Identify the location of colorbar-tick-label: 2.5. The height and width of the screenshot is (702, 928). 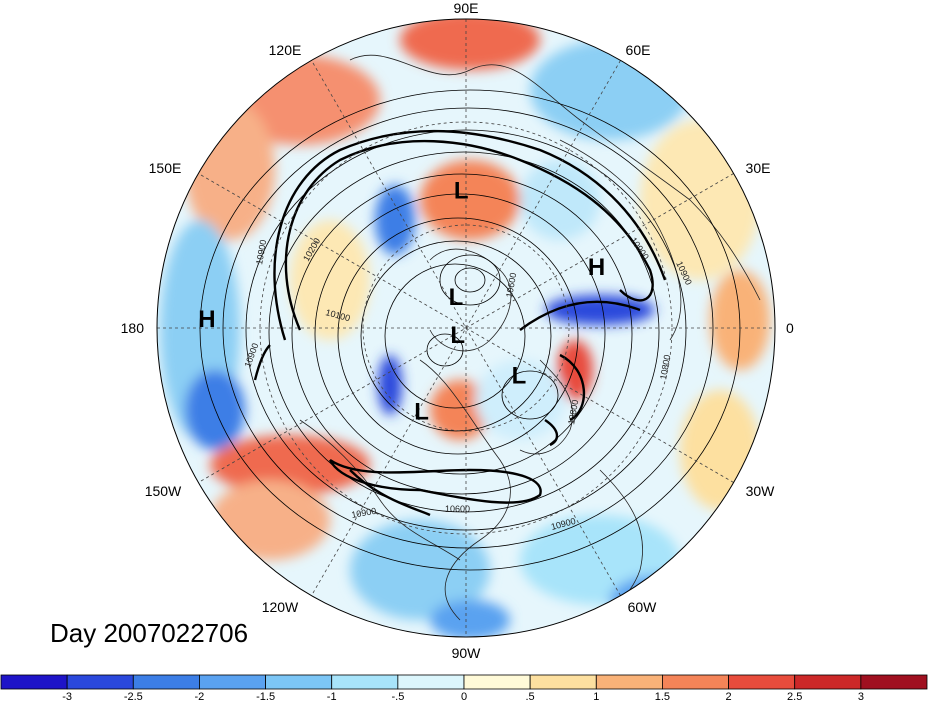
(794, 696).